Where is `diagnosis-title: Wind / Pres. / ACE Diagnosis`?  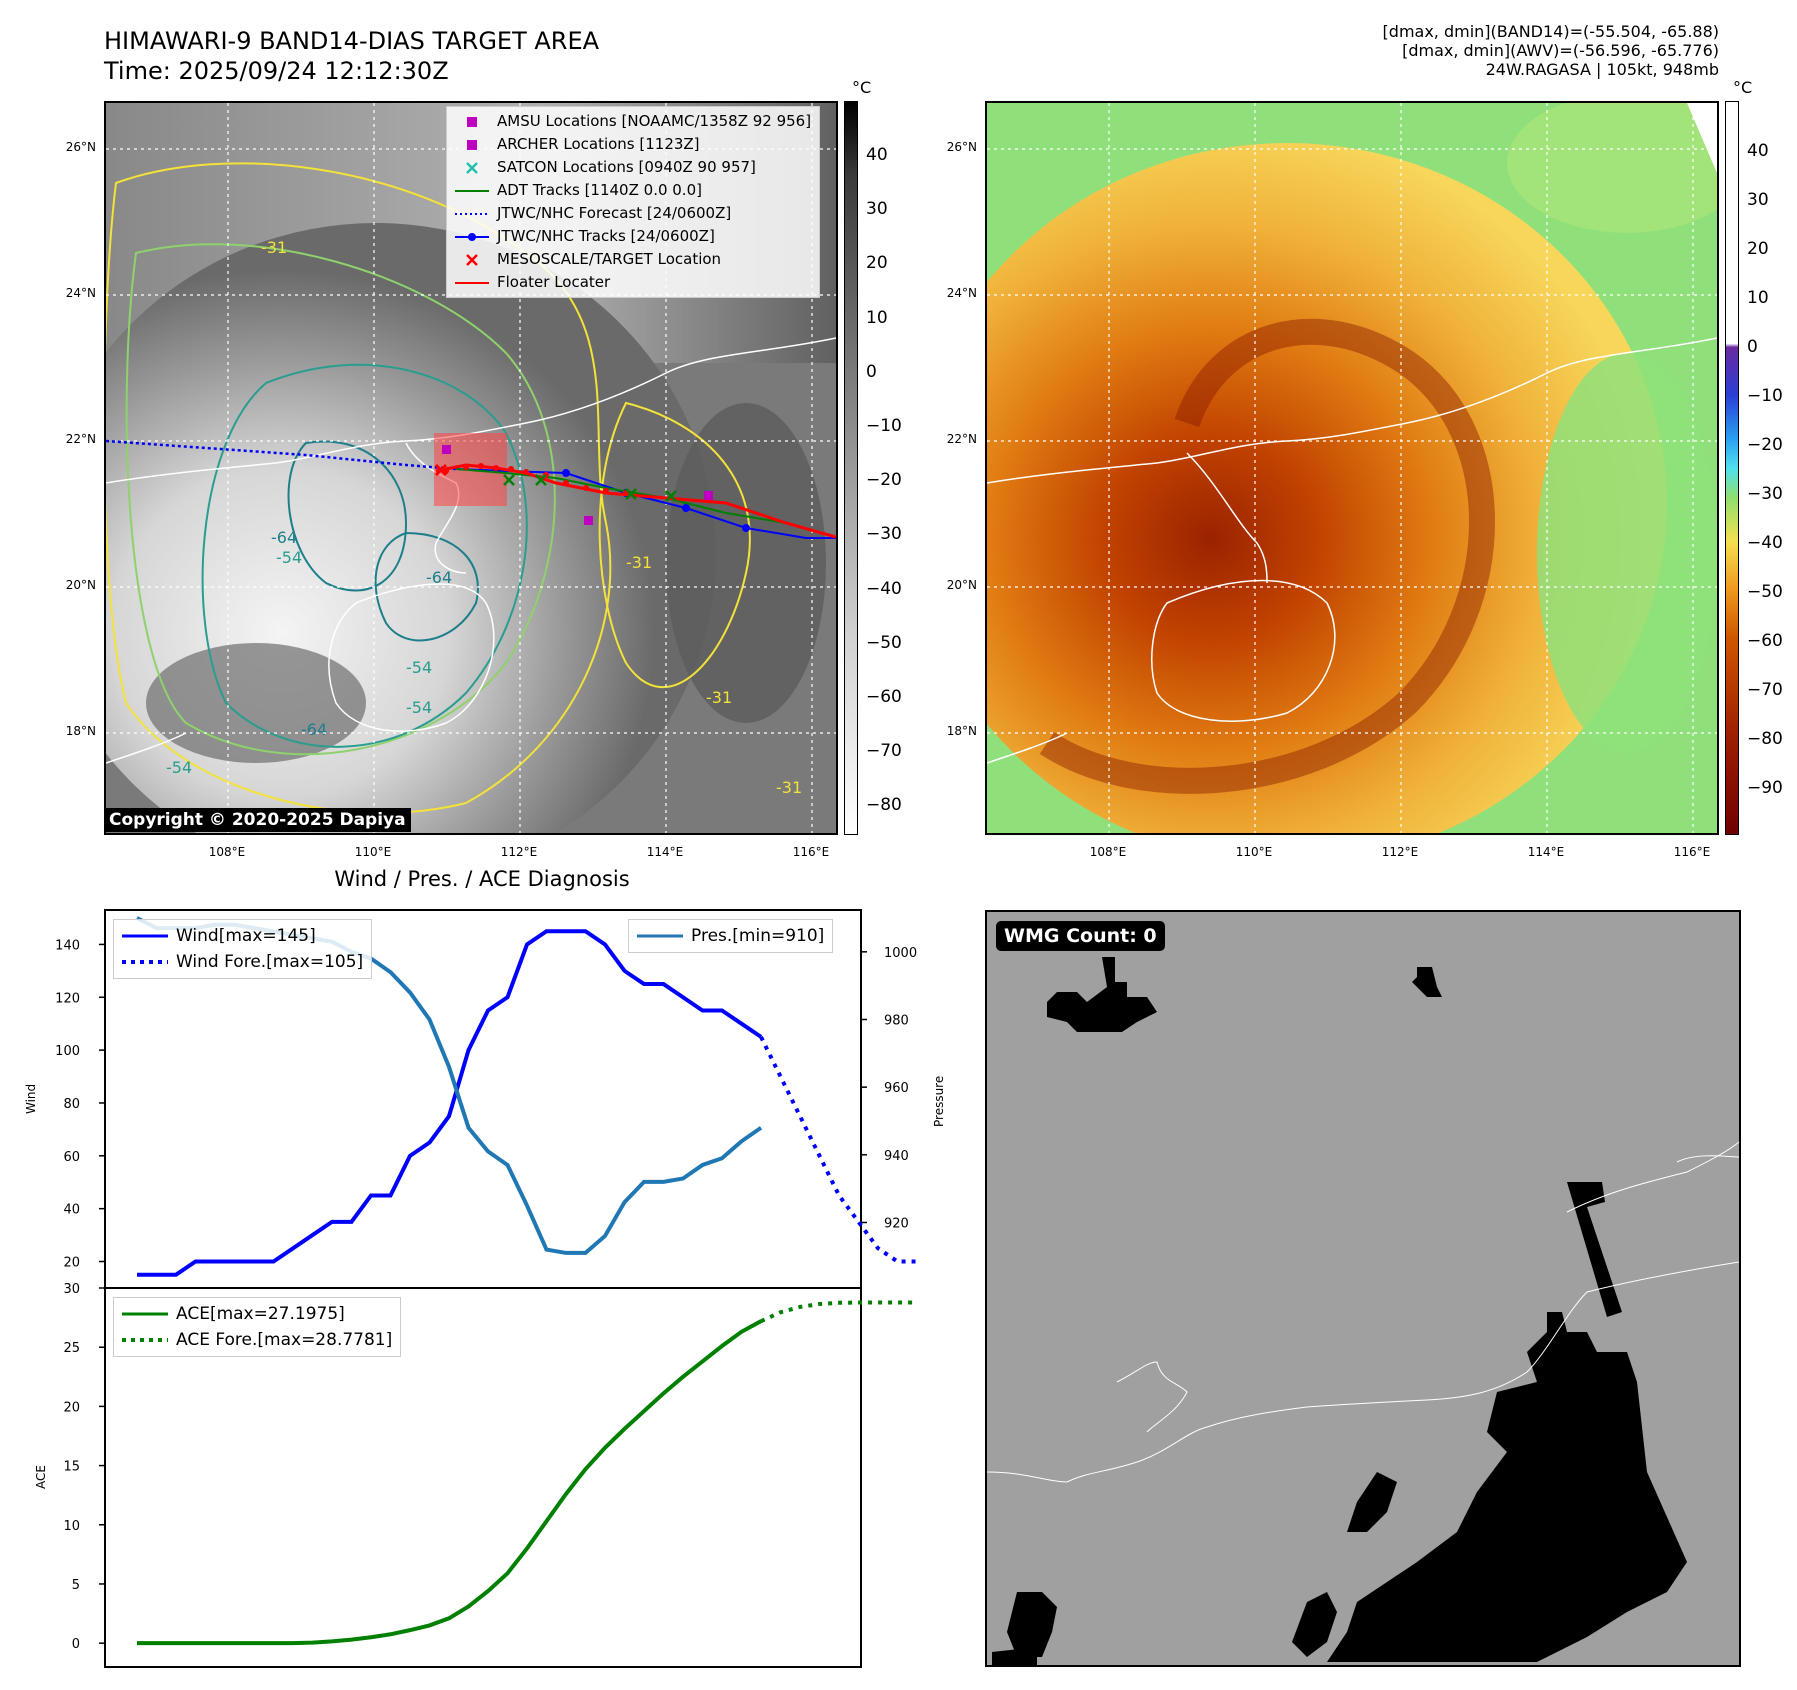
diagnosis-title: Wind / Pres. / ACE Diagnosis is located at coordinates (482, 879).